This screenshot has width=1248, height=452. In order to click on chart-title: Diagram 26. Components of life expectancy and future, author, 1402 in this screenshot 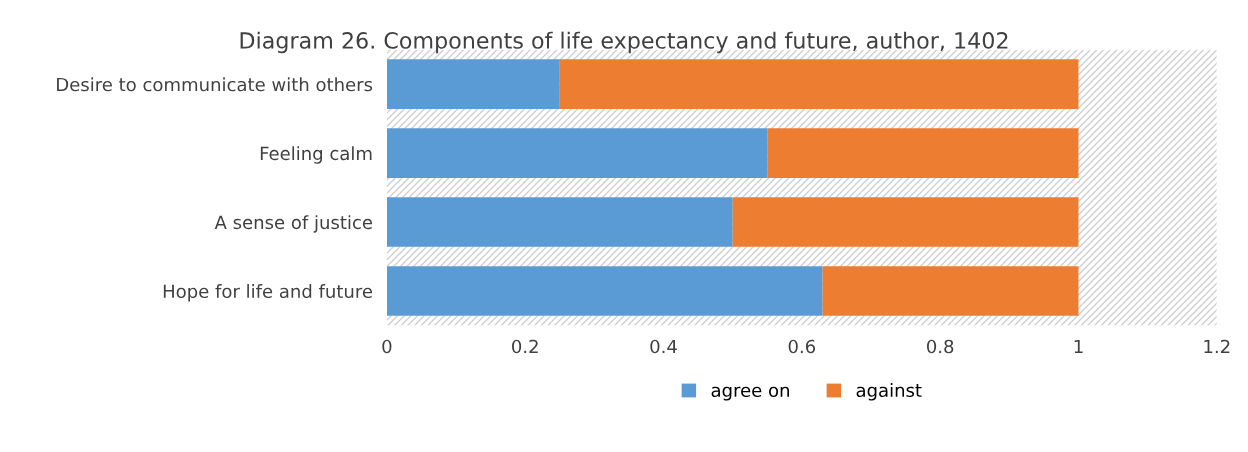, I will do `click(624, 42)`.